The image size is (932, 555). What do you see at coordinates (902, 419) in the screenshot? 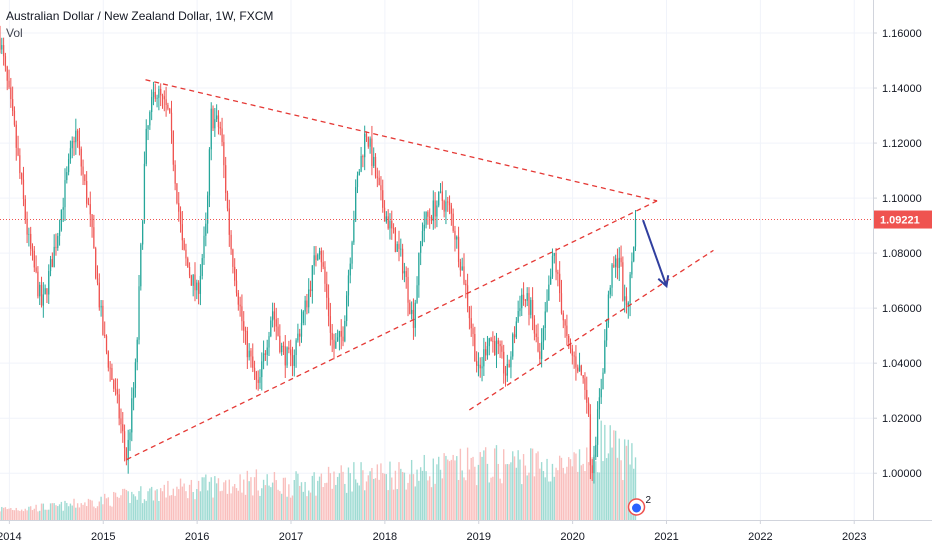
I see `price-label: 1.02000` at bounding box center [902, 419].